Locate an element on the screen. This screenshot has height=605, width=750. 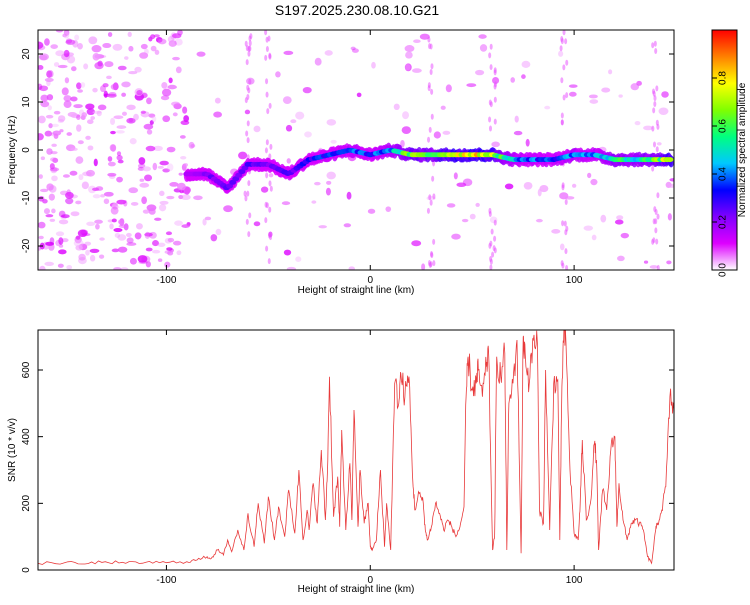
snr-x-tick-label: 0 is located at coordinates (370, 580).